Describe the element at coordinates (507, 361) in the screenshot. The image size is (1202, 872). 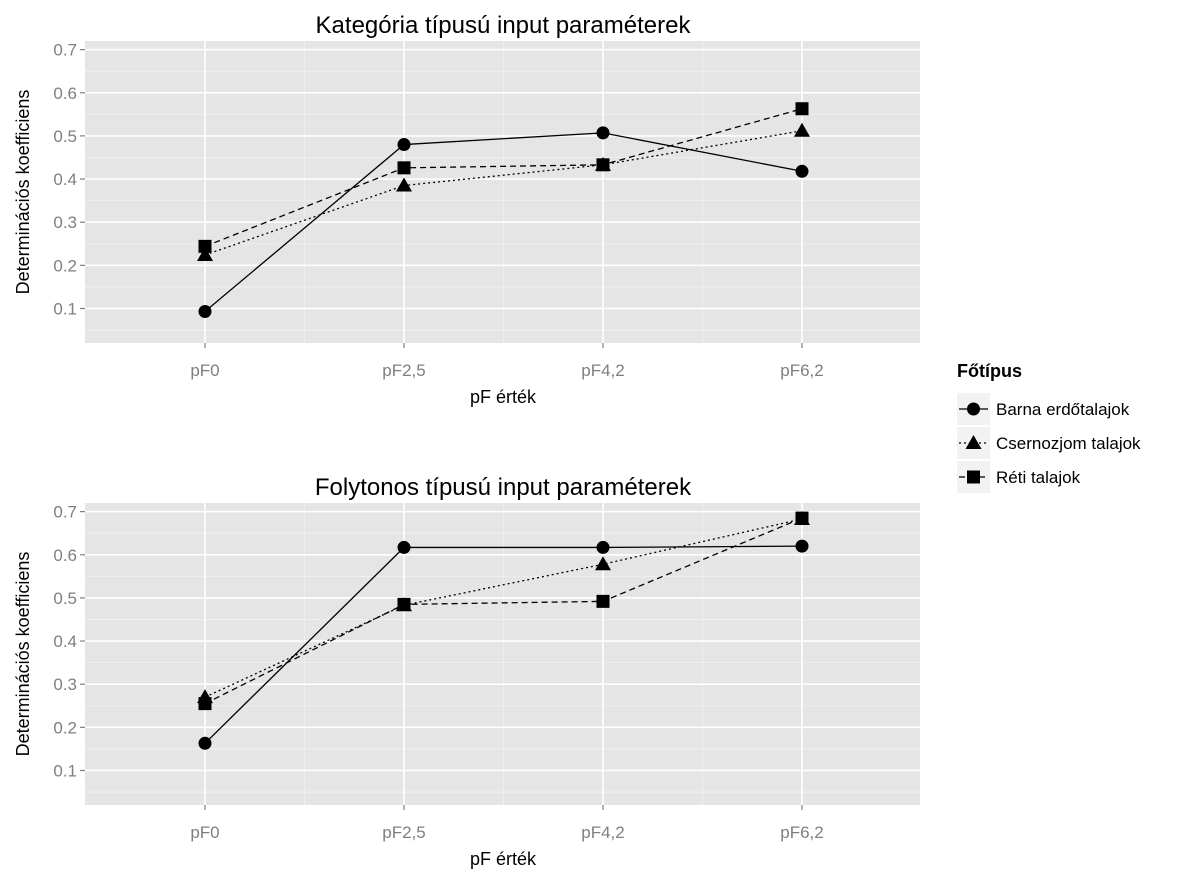
I see `x-axis-top: pF0 pF2,5 pF4,2 pF6,2` at that location.